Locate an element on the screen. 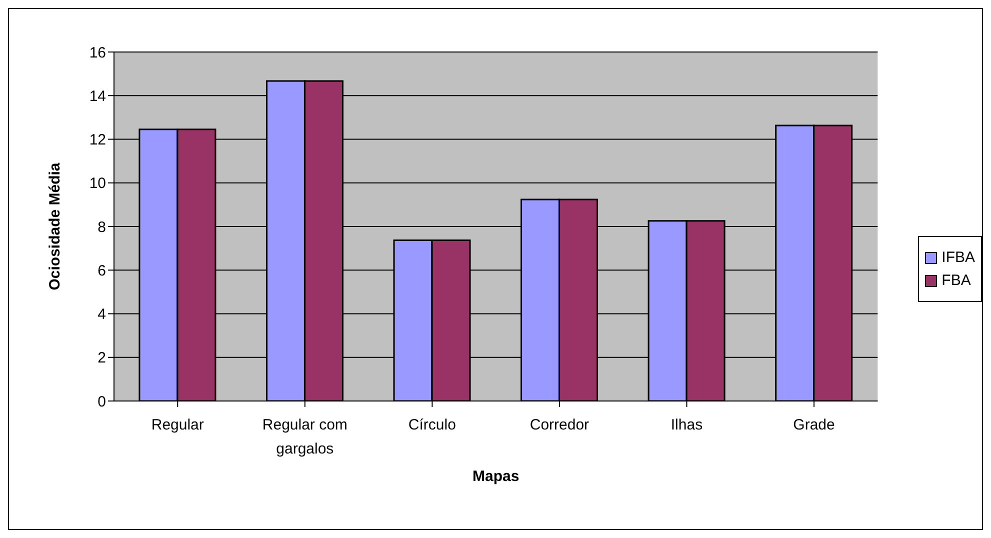 The height and width of the screenshot is (538, 991). x-tick-label: Corredor is located at coordinates (560, 425).